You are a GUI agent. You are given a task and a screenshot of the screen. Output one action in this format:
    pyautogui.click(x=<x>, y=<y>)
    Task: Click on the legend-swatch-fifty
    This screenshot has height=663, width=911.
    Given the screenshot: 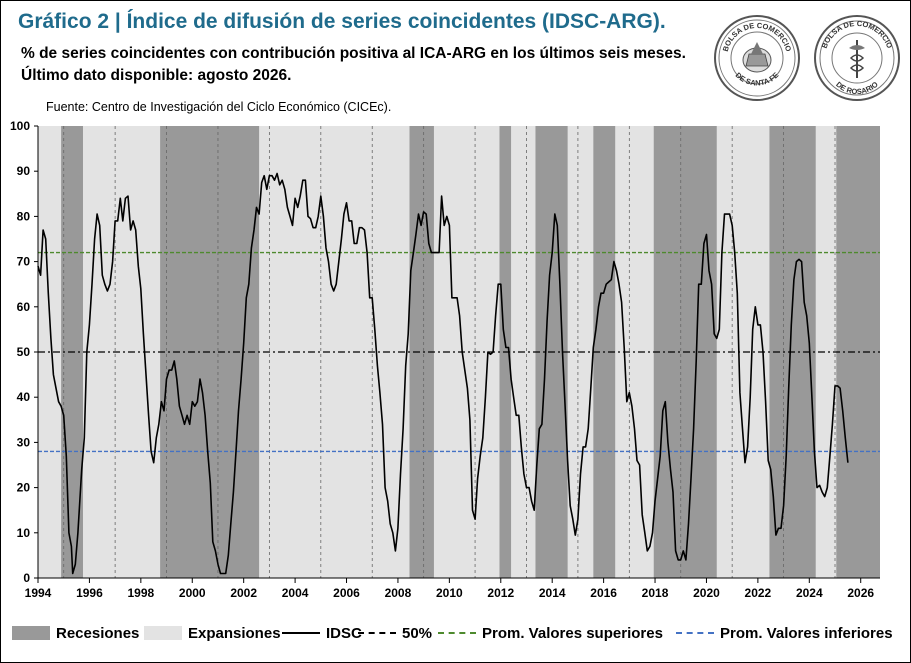 What is the action you would take?
    pyautogui.click(x=377, y=633)
    